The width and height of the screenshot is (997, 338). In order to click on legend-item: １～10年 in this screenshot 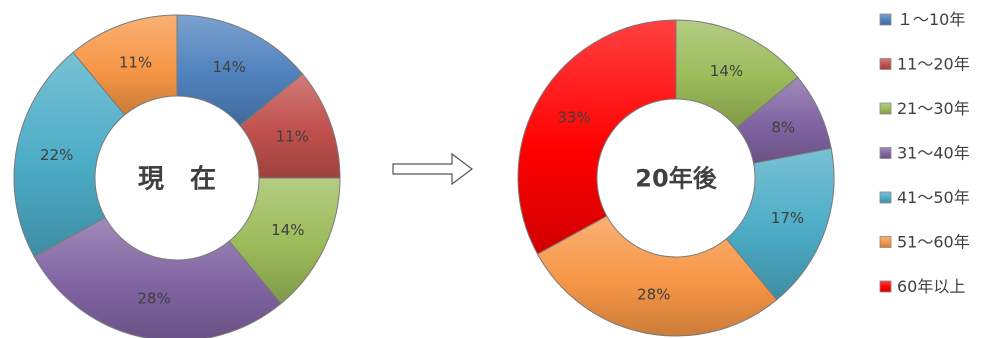, I will do `click(922, 19)`.